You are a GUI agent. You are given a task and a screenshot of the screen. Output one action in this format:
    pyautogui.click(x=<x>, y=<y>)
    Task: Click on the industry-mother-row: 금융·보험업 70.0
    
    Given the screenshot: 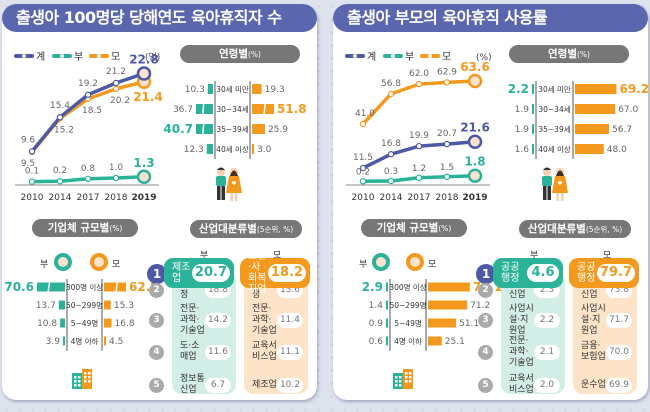 What is the action you would take?
    pyautogui.click(x=605, y=352)
    